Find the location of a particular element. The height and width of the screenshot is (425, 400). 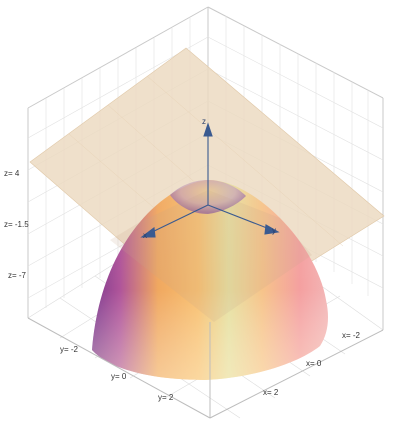

z-tick-label: z= -1.5 is located at coordinates (16, 224).